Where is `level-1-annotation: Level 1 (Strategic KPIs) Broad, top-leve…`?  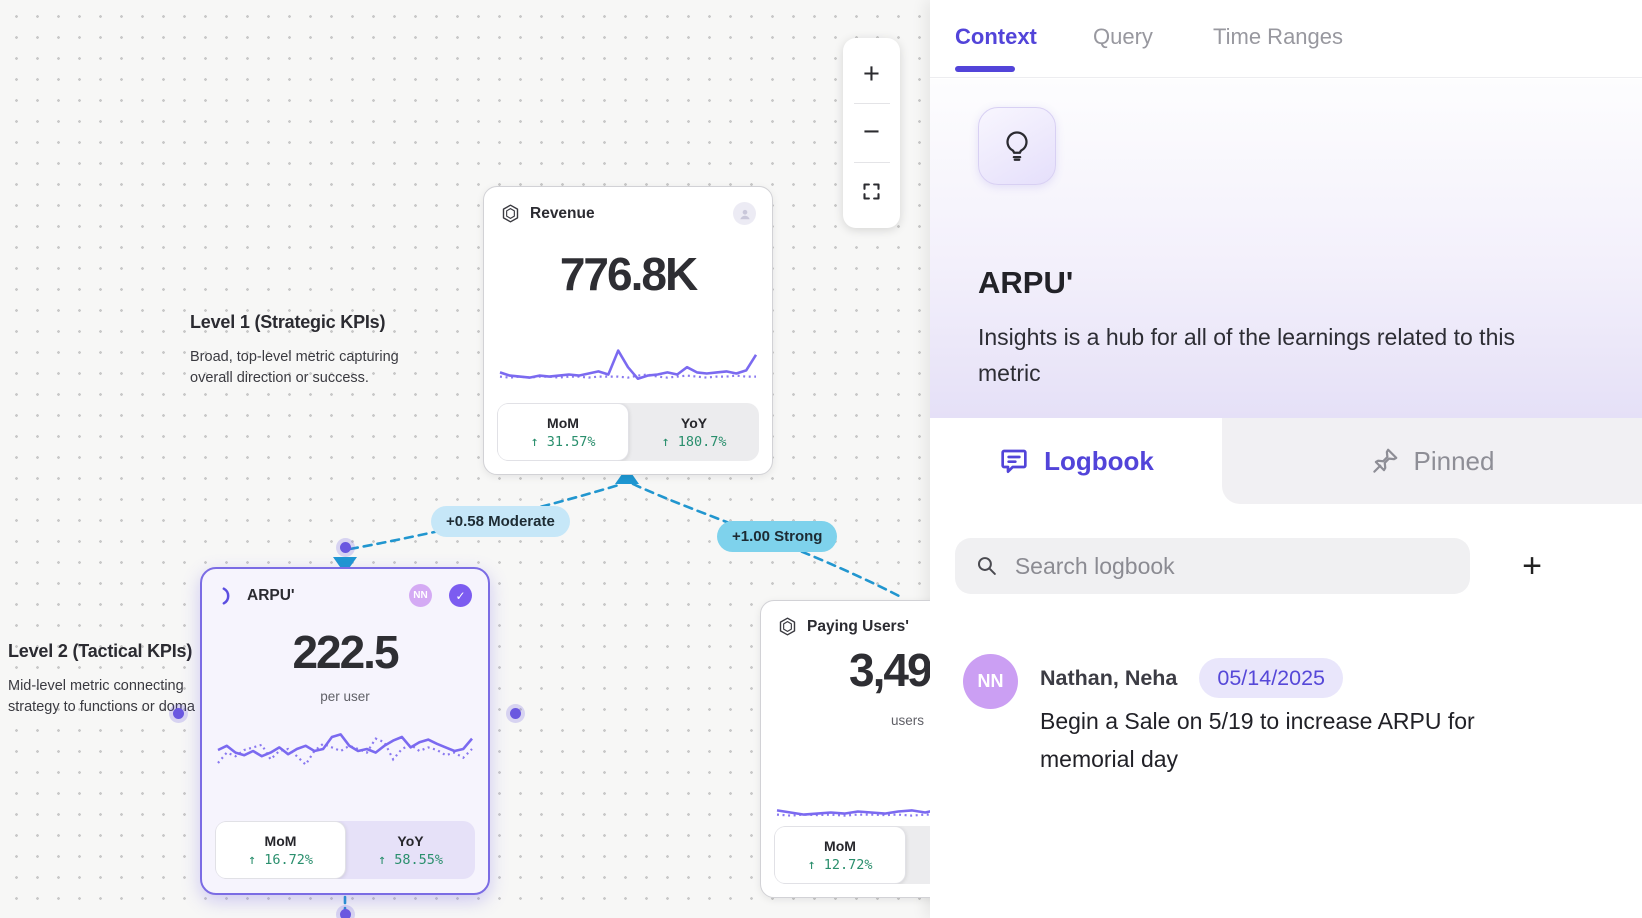 level-1-annotation: Level 1 (Strategic KPIs) Broad, top-leve… is located at coordinates (294, 350).